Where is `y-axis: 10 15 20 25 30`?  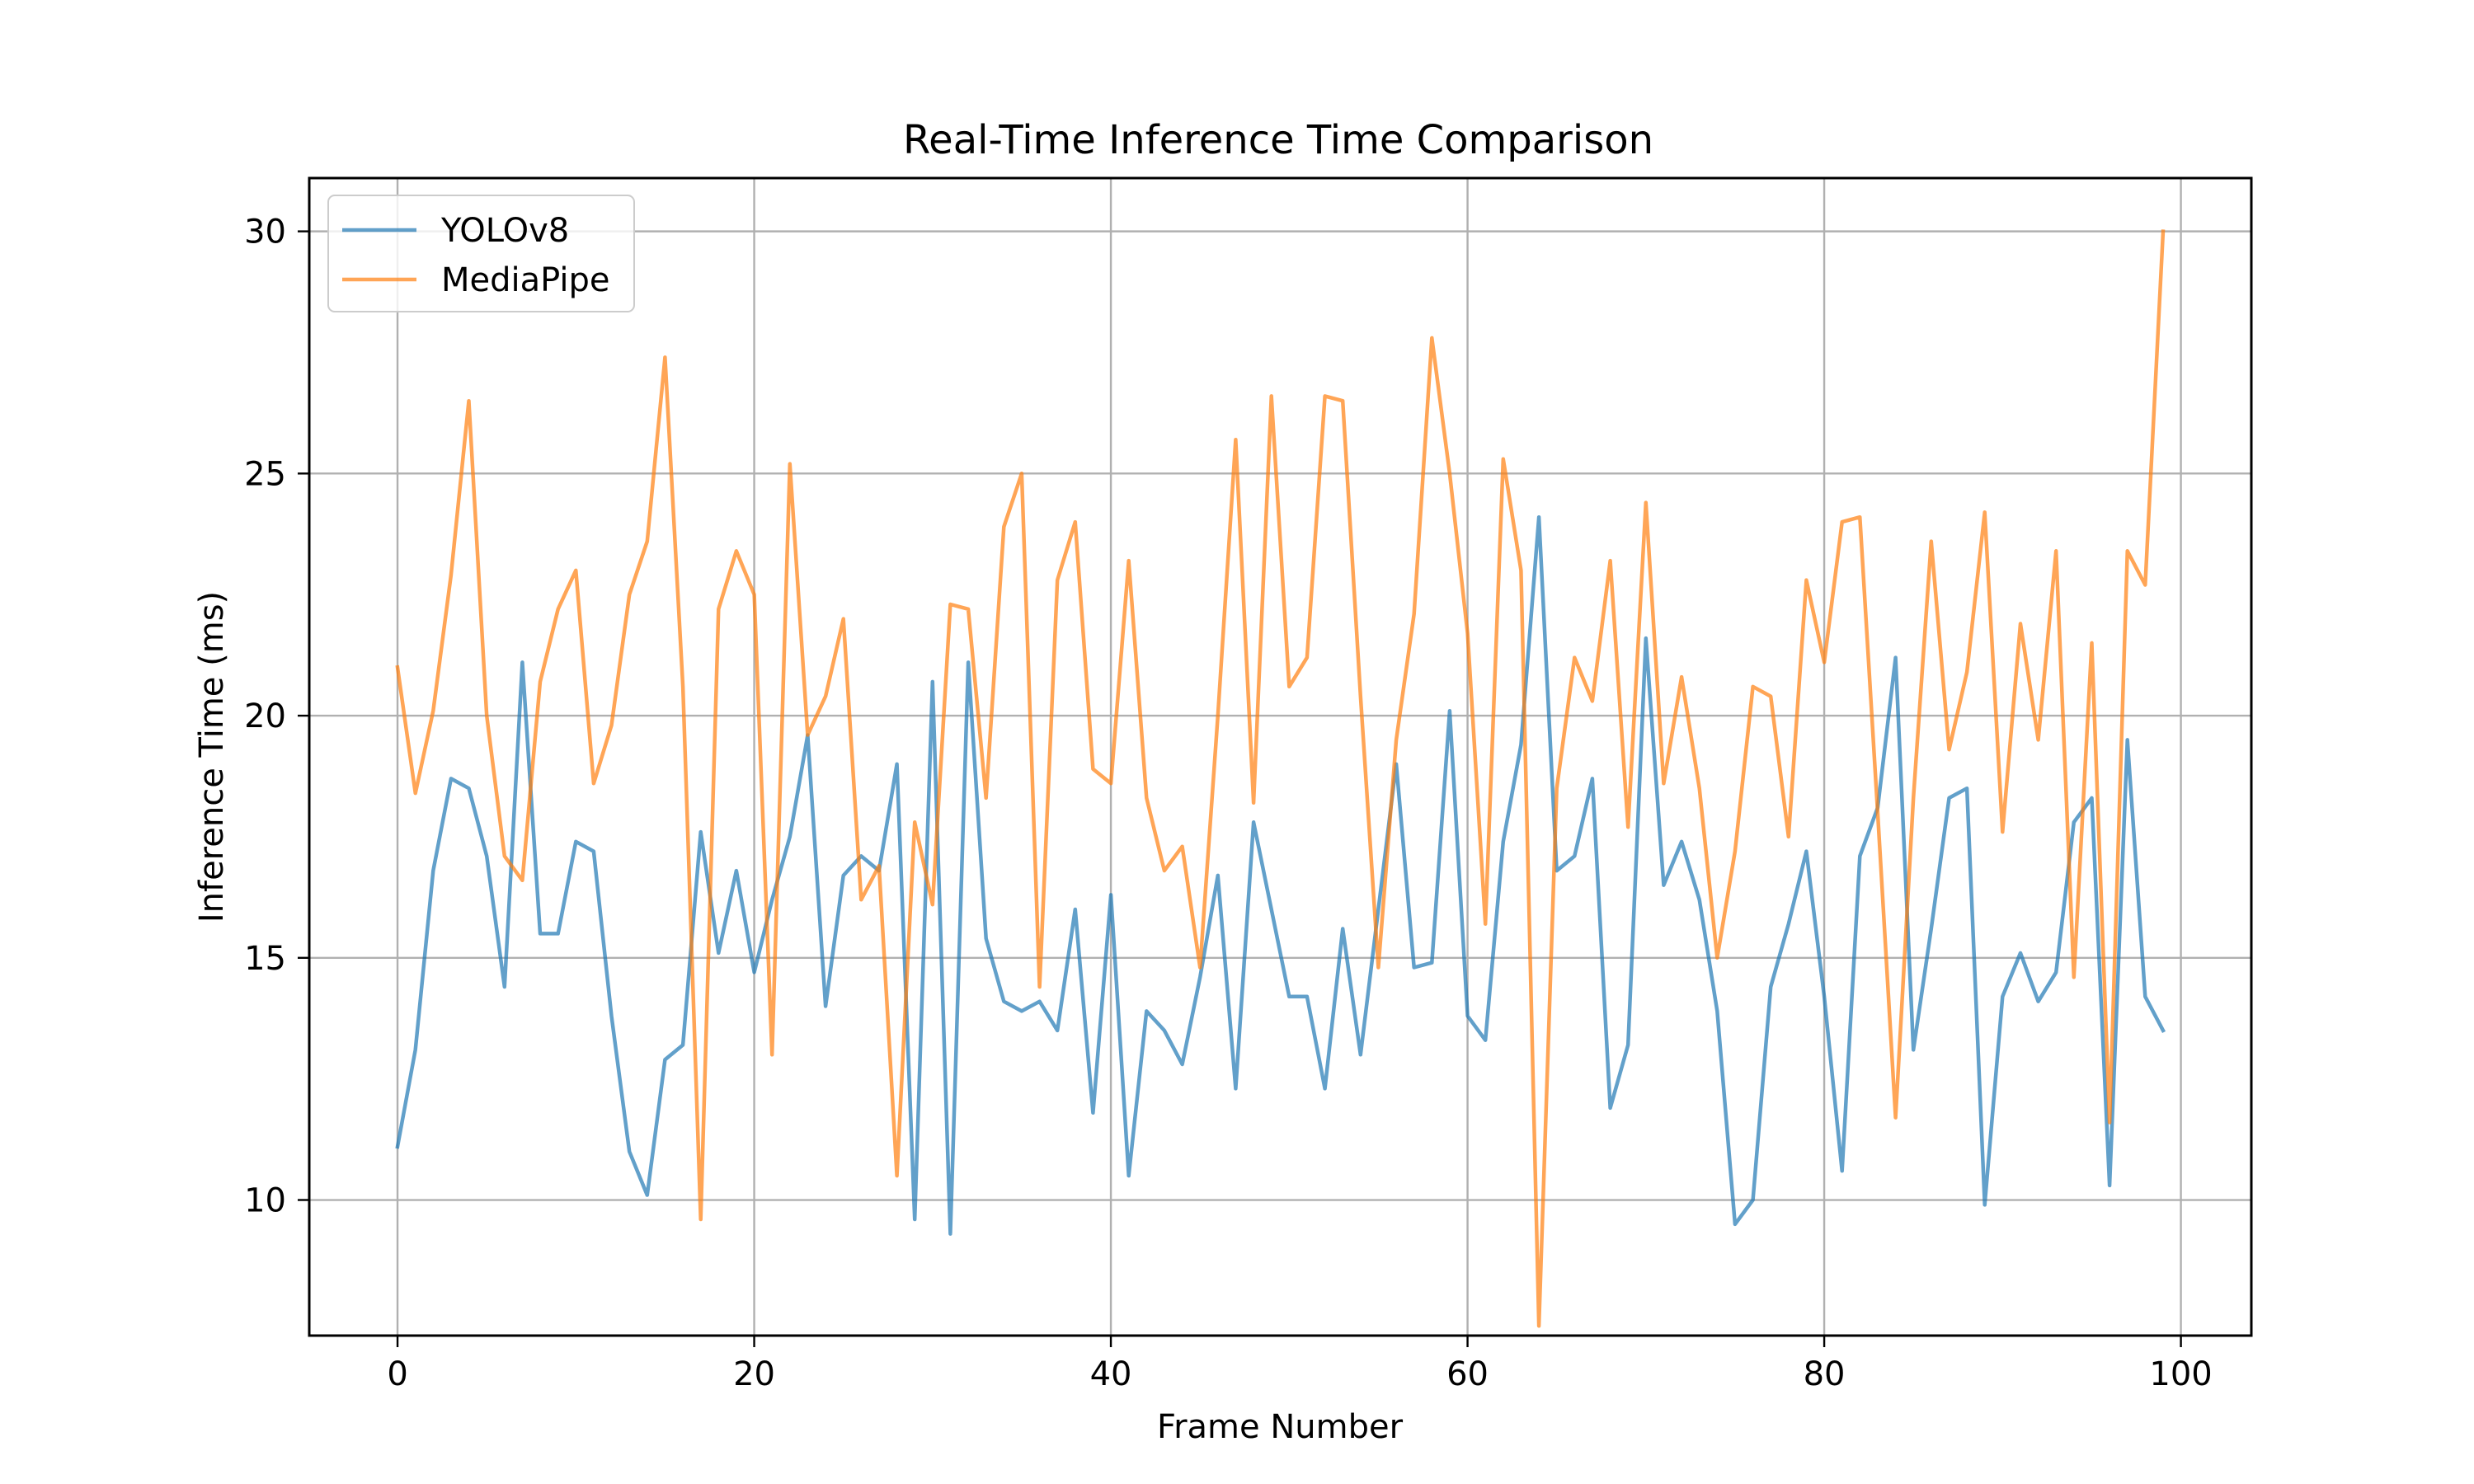
y-axis: 10 15 20 25 30 is located at coordinates (276, 717).